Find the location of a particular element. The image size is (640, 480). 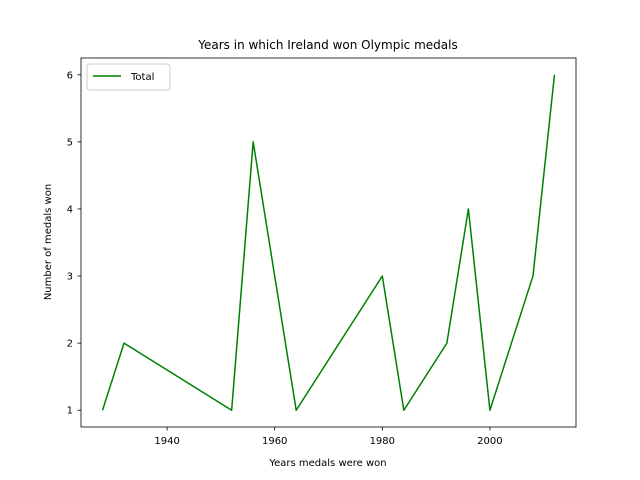

x-axis-label: Years medals were won is located at coordinates (327, 463).